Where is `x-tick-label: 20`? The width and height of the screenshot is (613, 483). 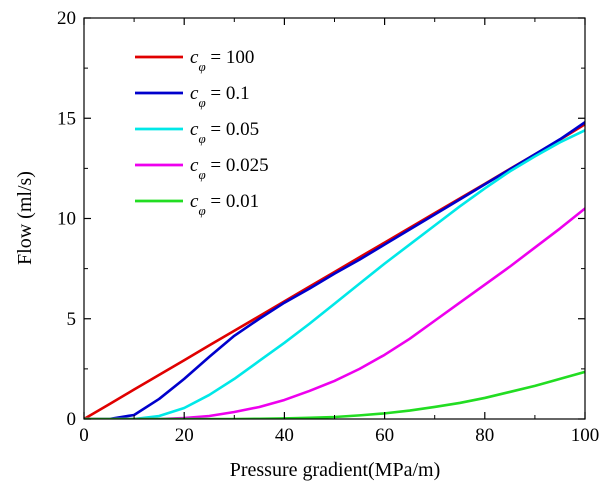
x-tick-label: 20 is located at coordinates (184, 435).